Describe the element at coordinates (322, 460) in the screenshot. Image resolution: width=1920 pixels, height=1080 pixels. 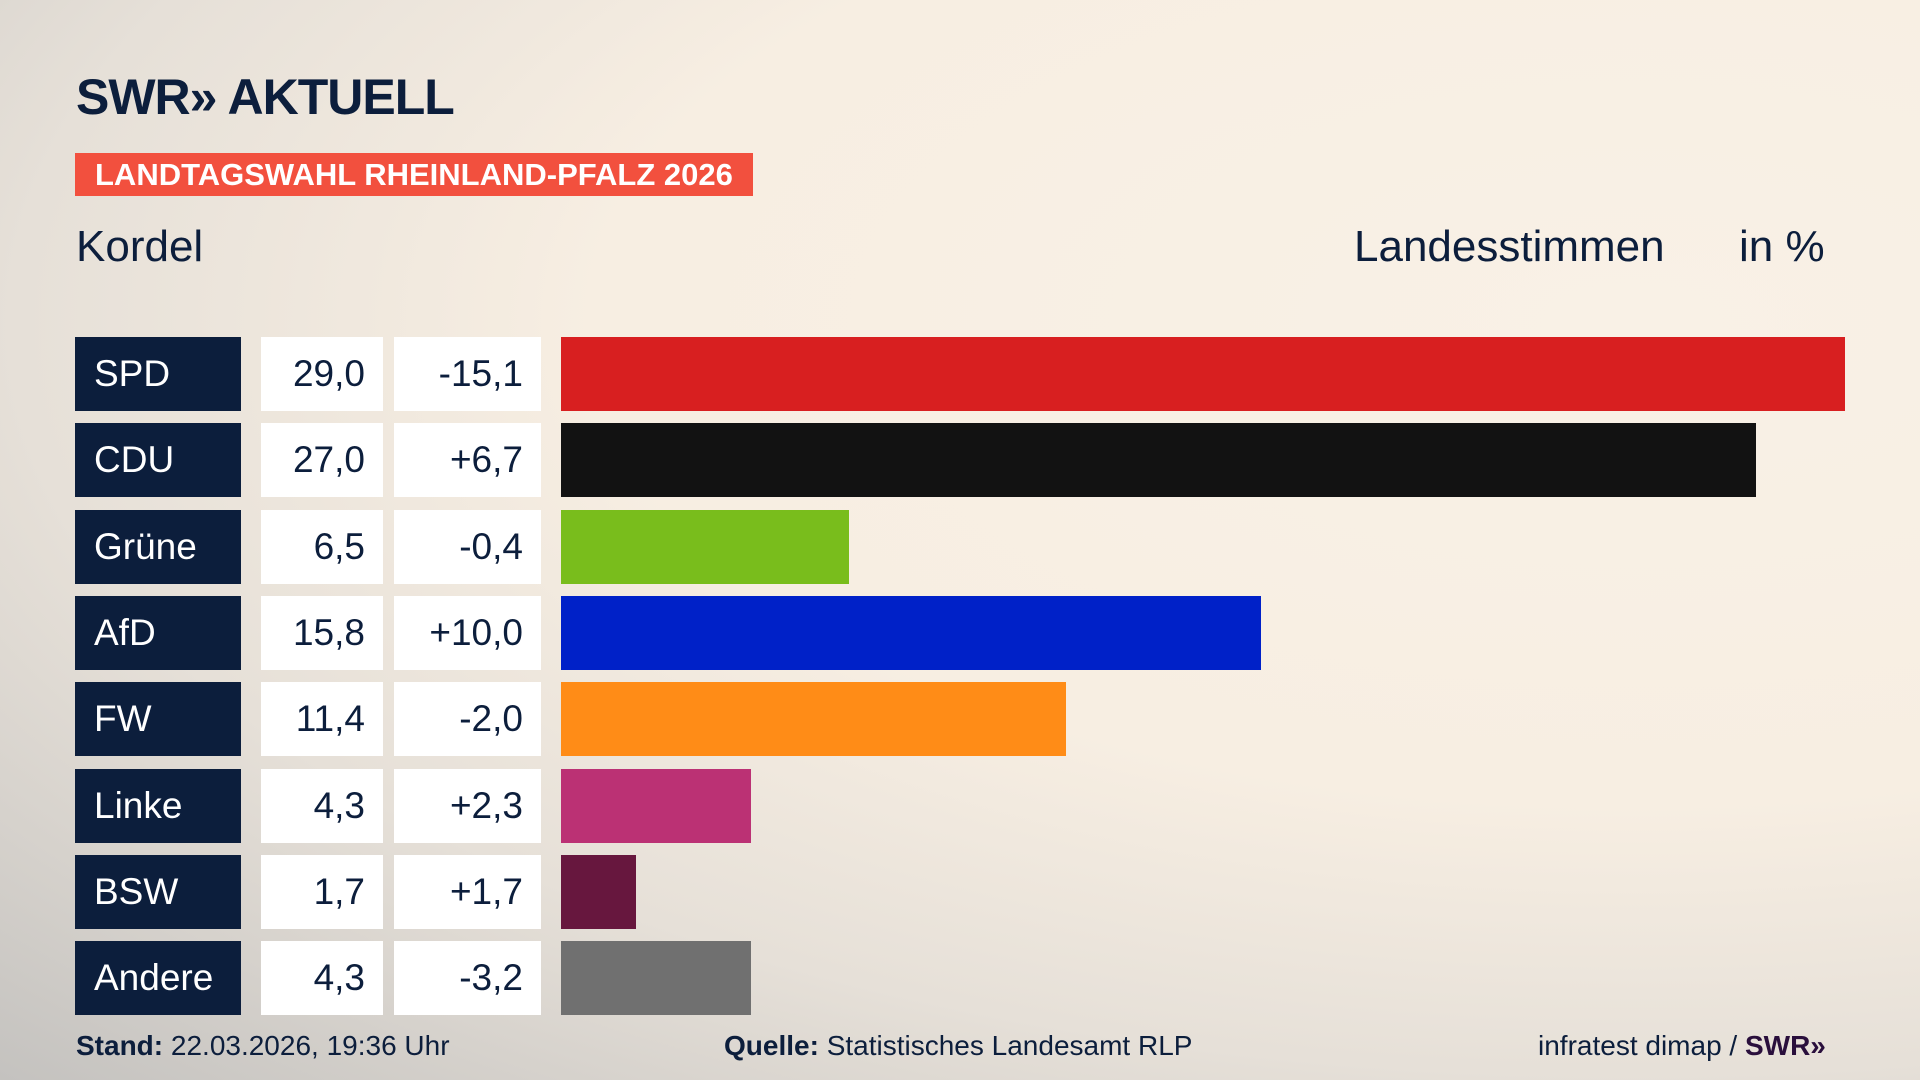
I see `value-label: 27,0` at that location.